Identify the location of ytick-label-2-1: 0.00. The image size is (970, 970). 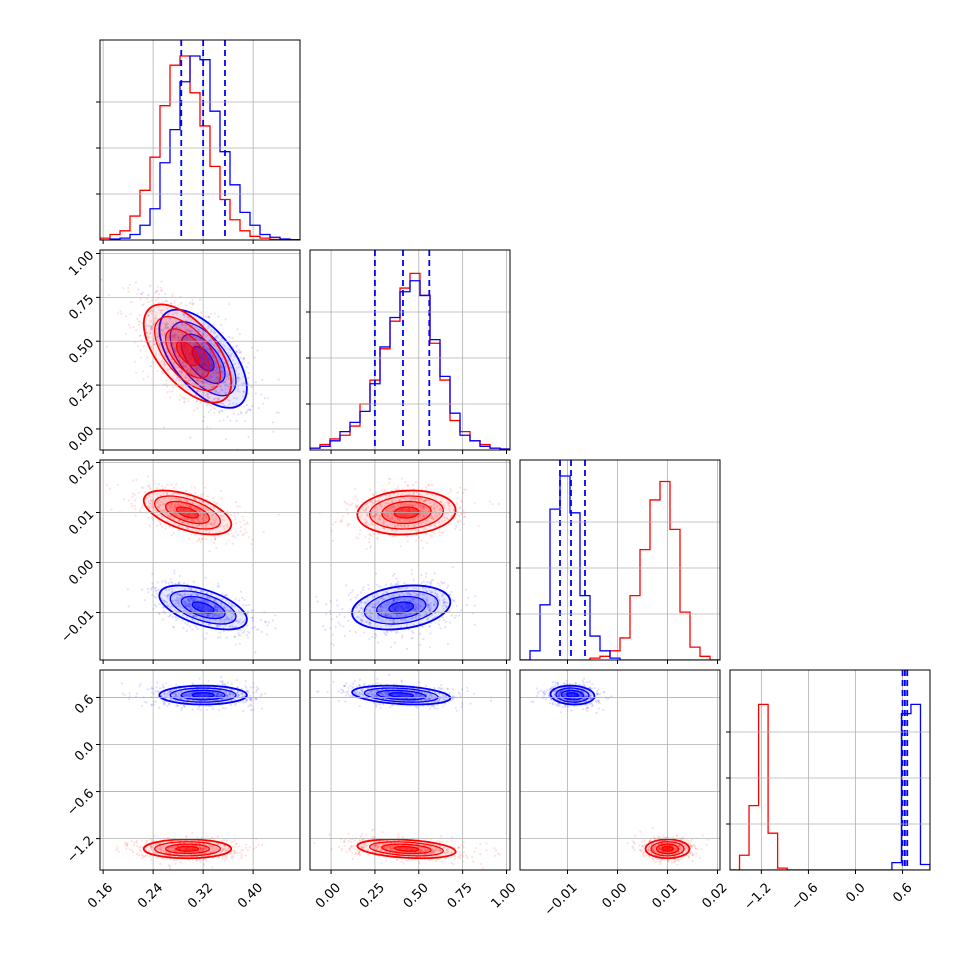
(81, 572).